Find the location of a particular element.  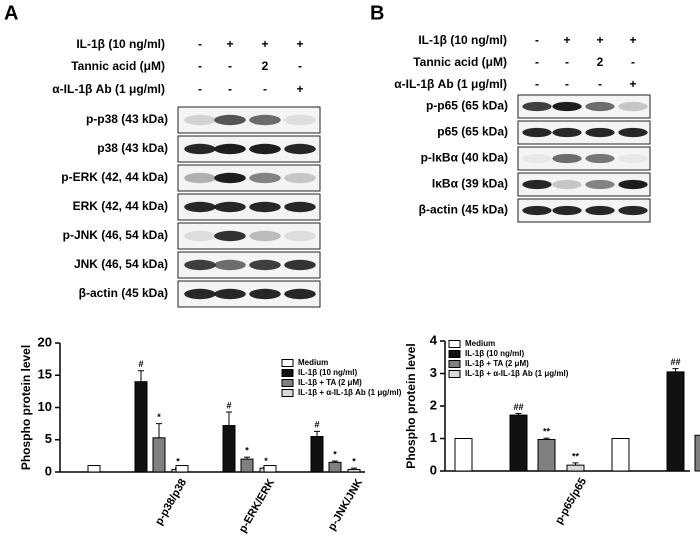

treatment-label: α-IL-1β Ab (1 μg/ml) is located at coordinates (450, 84).